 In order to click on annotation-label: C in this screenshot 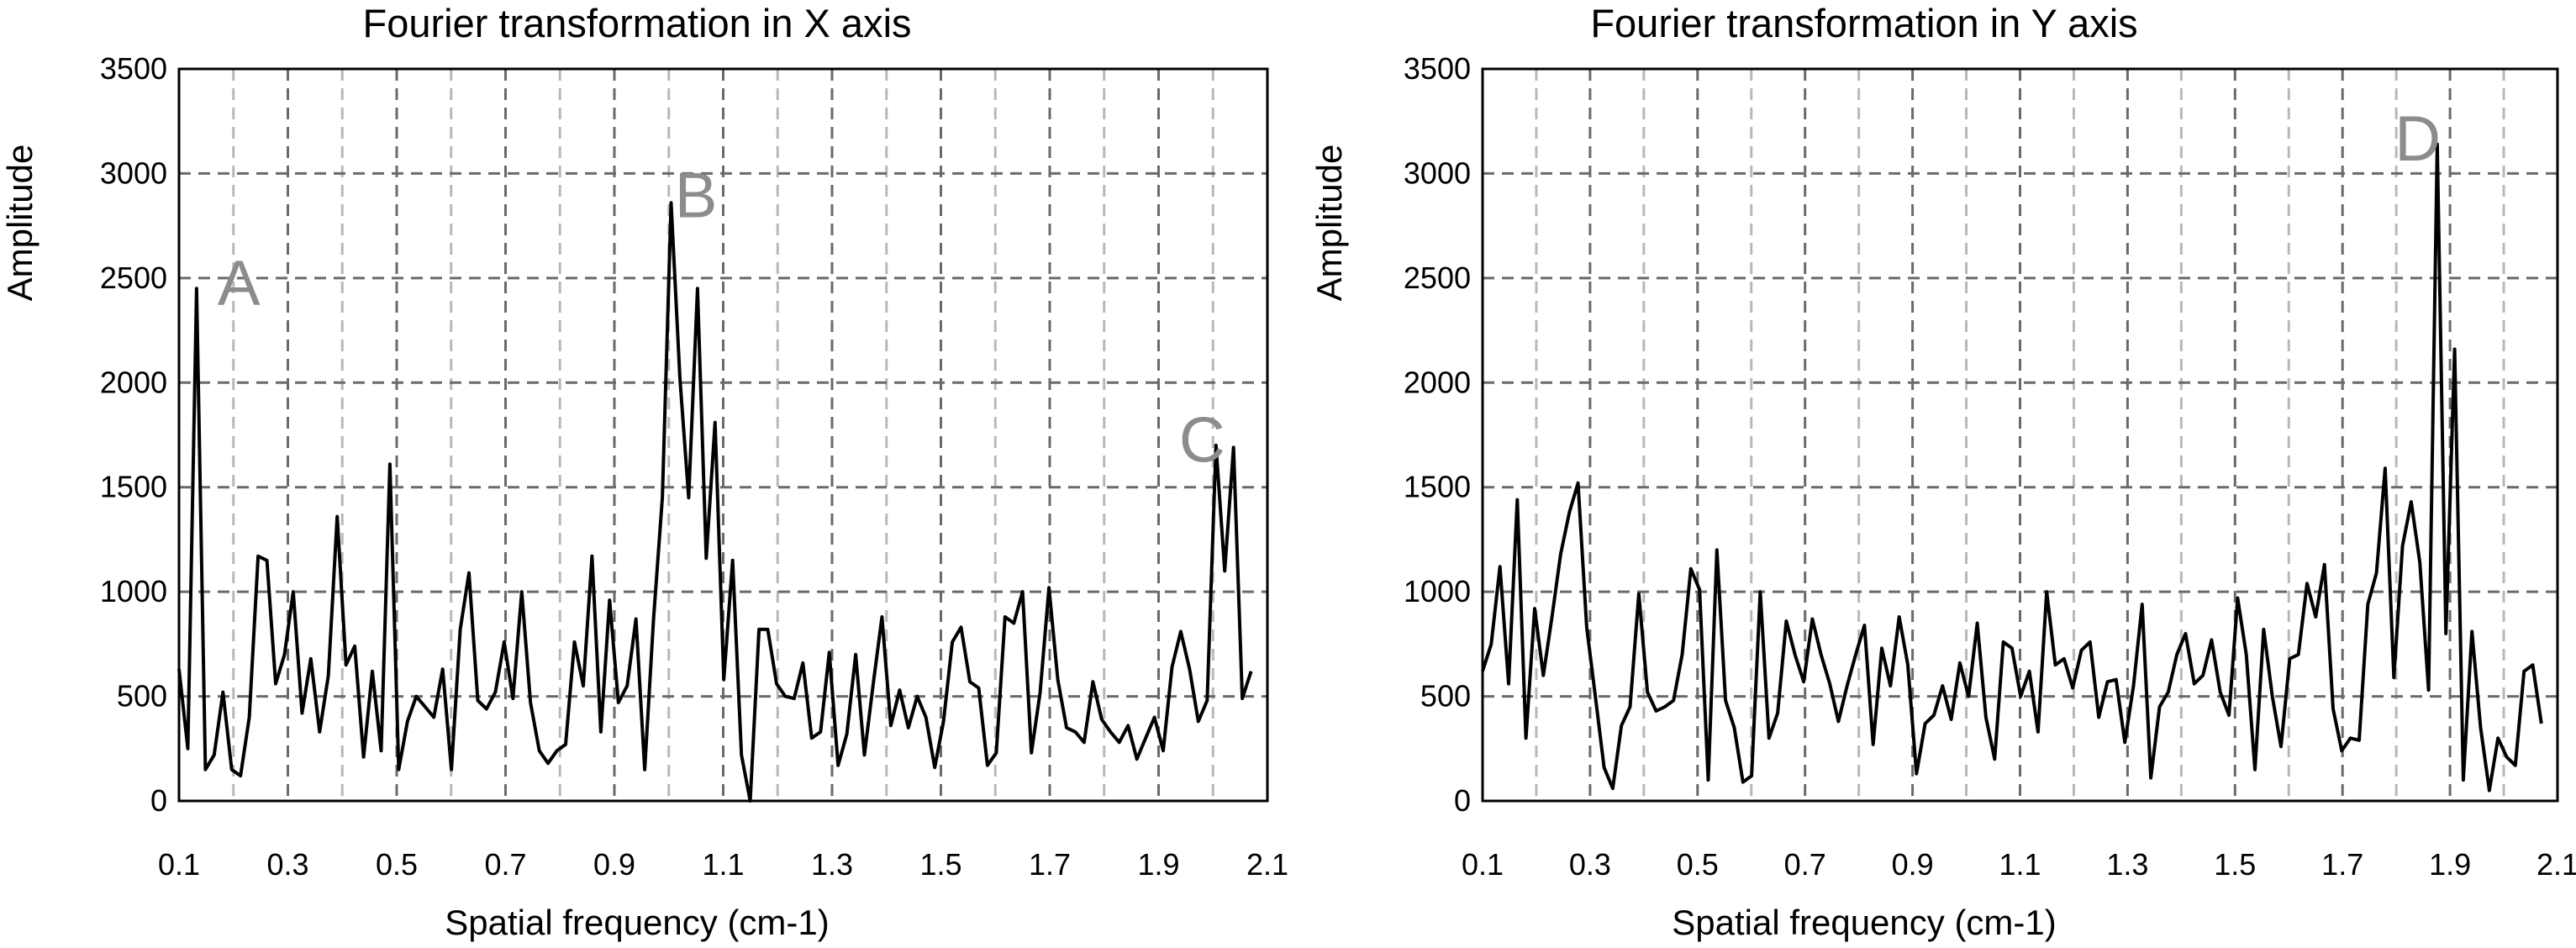, I will do `click(1202, 440)`.